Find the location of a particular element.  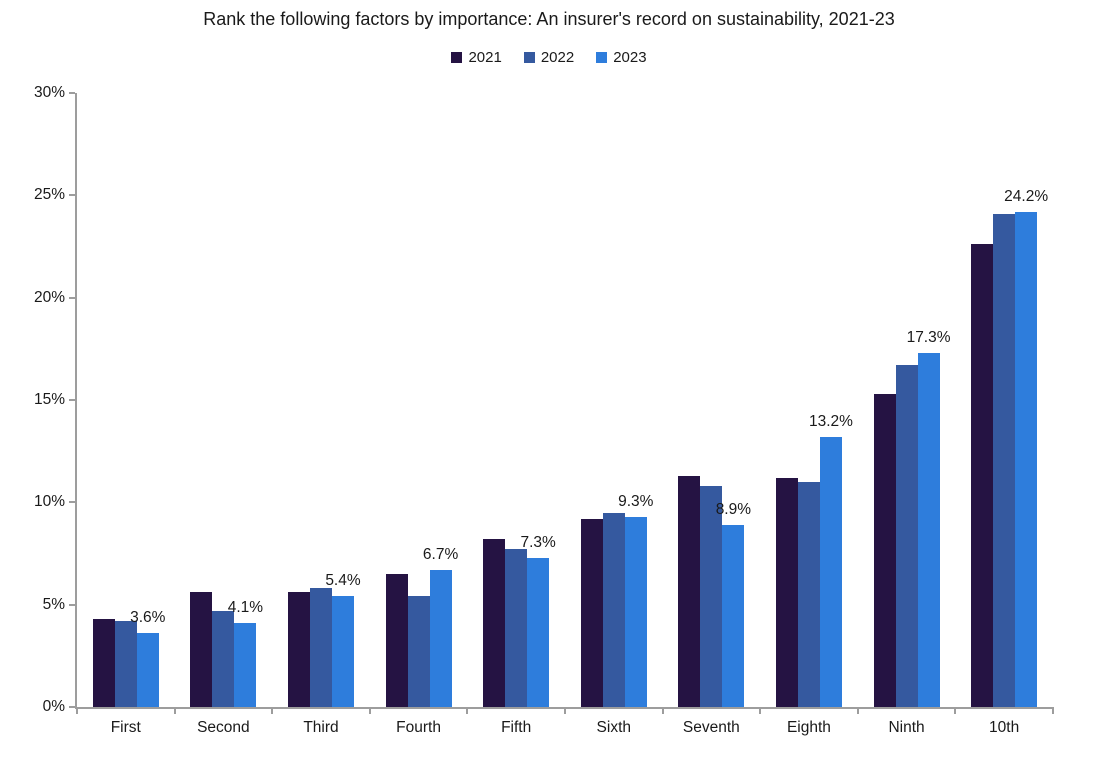

legend-label-2023: 2023 is located at coordinates (630, 57).